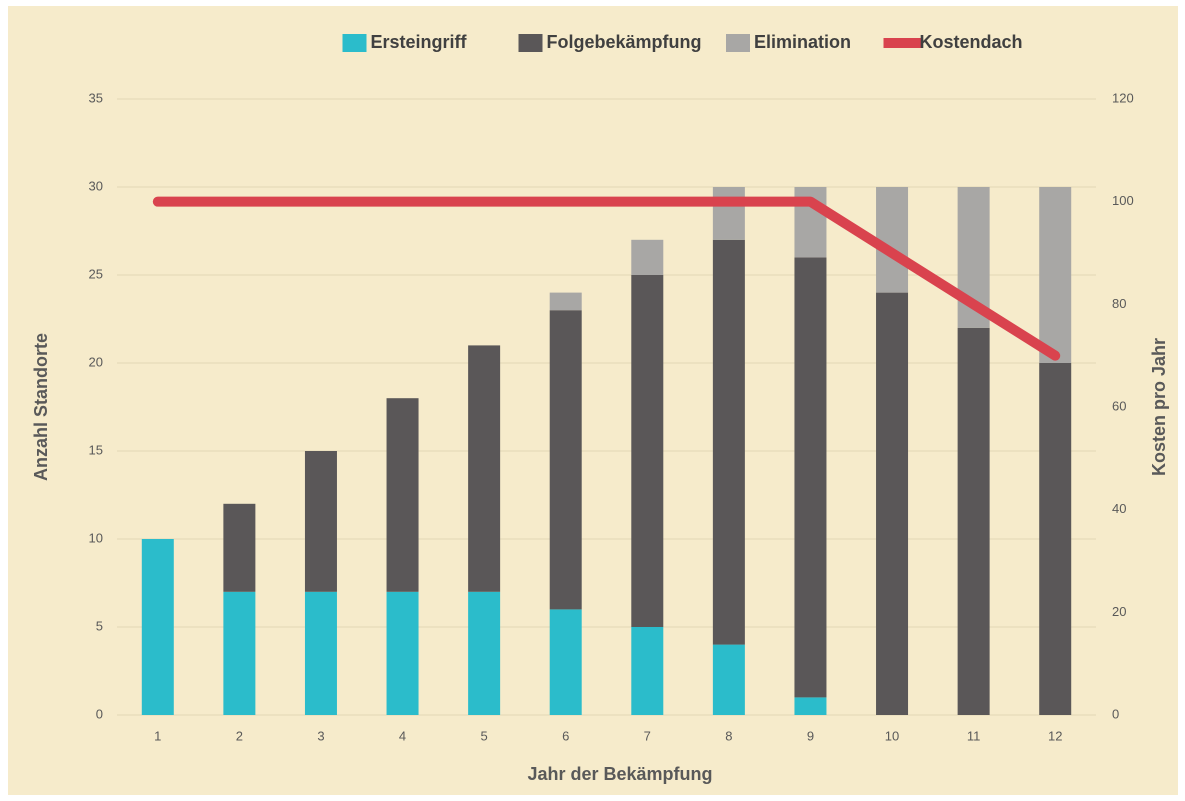 The image size is (1185, 801). I want to click on x-tick-label: 3, so click(320, 735).